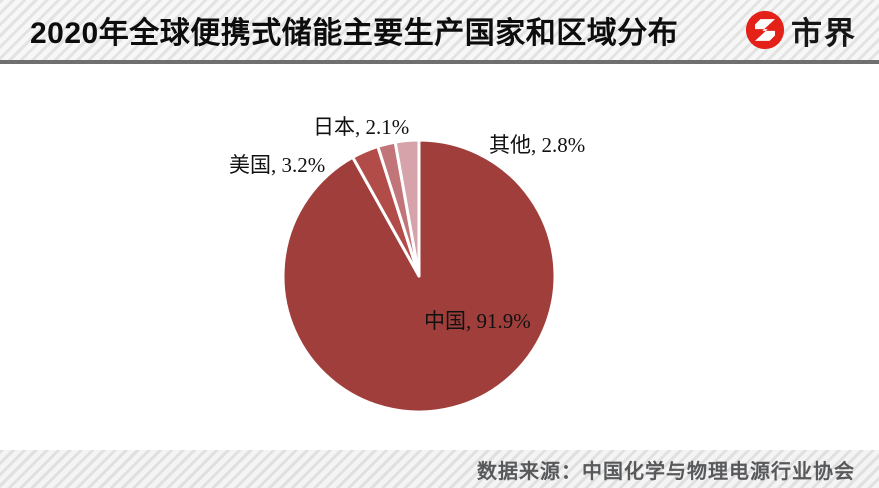 The width and height of the screenshot is (879, 488). What do you see at coordinates (824, 33) in the screenshot?
I see `shijie-logo-text: 市界` at bounding box center [824, 33].